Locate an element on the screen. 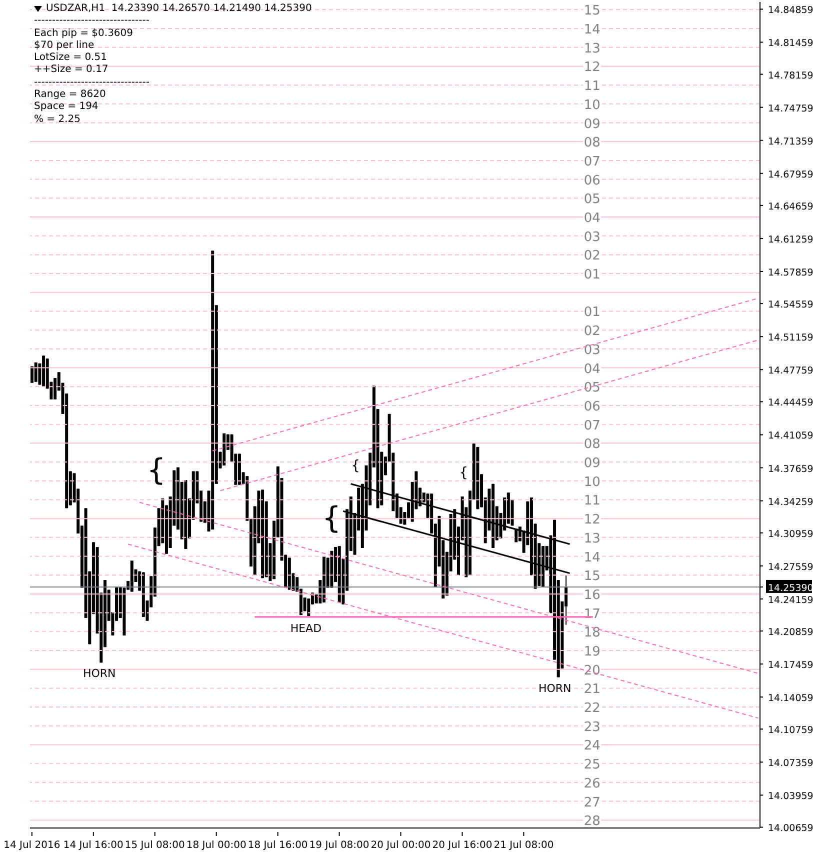 This screenshot has width=813, height=858. annotation: 23 is located at coordinates (592, 727).